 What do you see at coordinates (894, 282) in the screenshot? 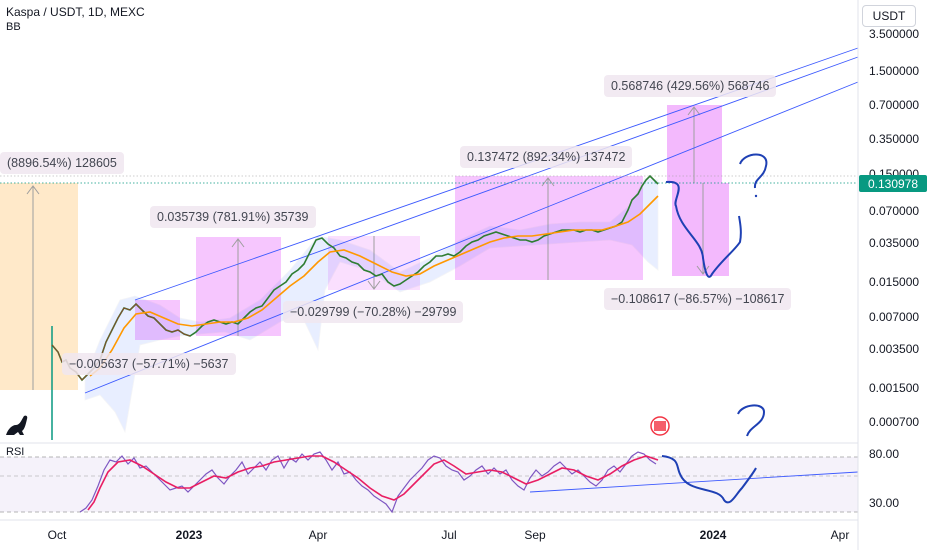
I see `y-tick: 0.015000` at bounding box center [894, 282].